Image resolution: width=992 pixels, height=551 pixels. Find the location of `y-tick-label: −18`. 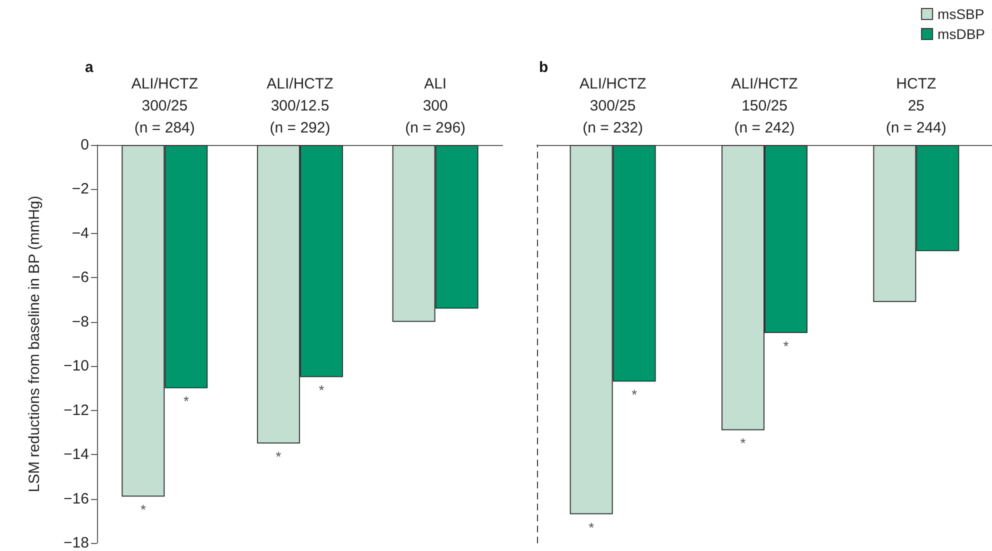

y-tick-label: −18 is located at coordinates (76, 542).